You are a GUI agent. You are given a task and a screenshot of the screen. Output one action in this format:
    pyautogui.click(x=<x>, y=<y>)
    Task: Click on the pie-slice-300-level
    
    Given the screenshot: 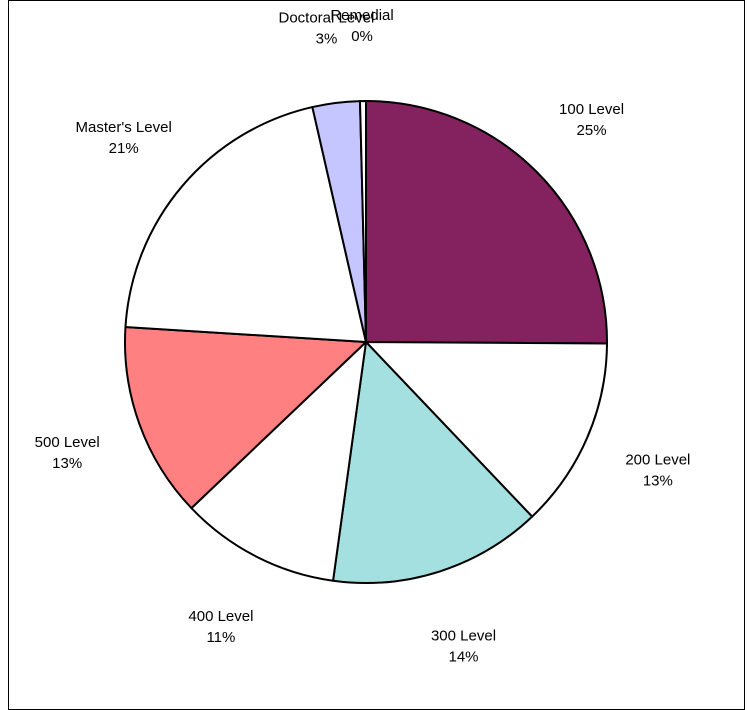 What is the action you would take?
    pyautogui.click(x=433, y=462)
    